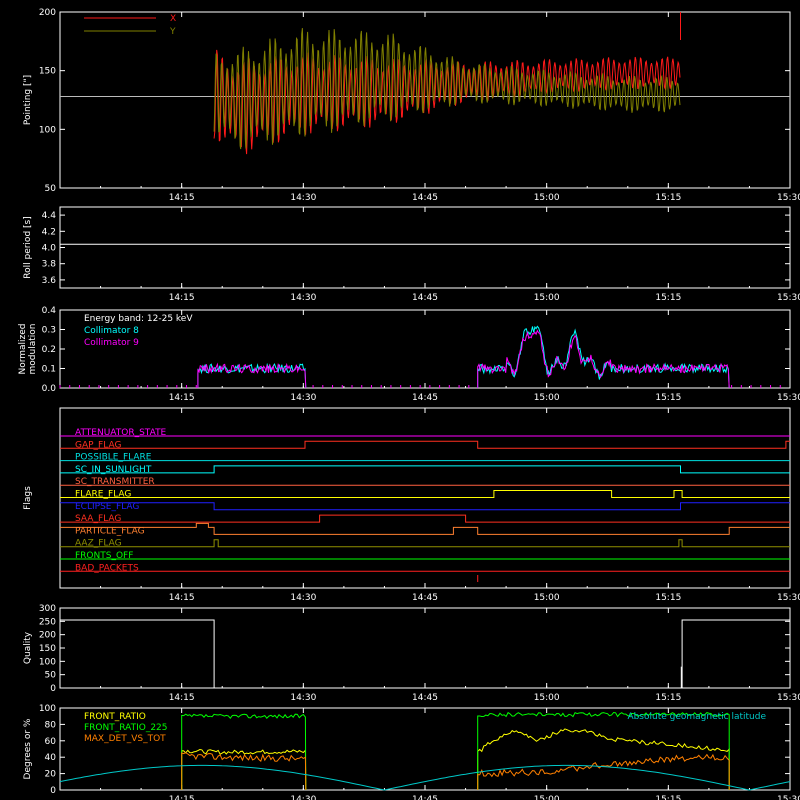  What do you see at coordinates (425, 506) in the screenshot?
I see `flag-line-eclipse-flag` at bounding box center [425, 506].